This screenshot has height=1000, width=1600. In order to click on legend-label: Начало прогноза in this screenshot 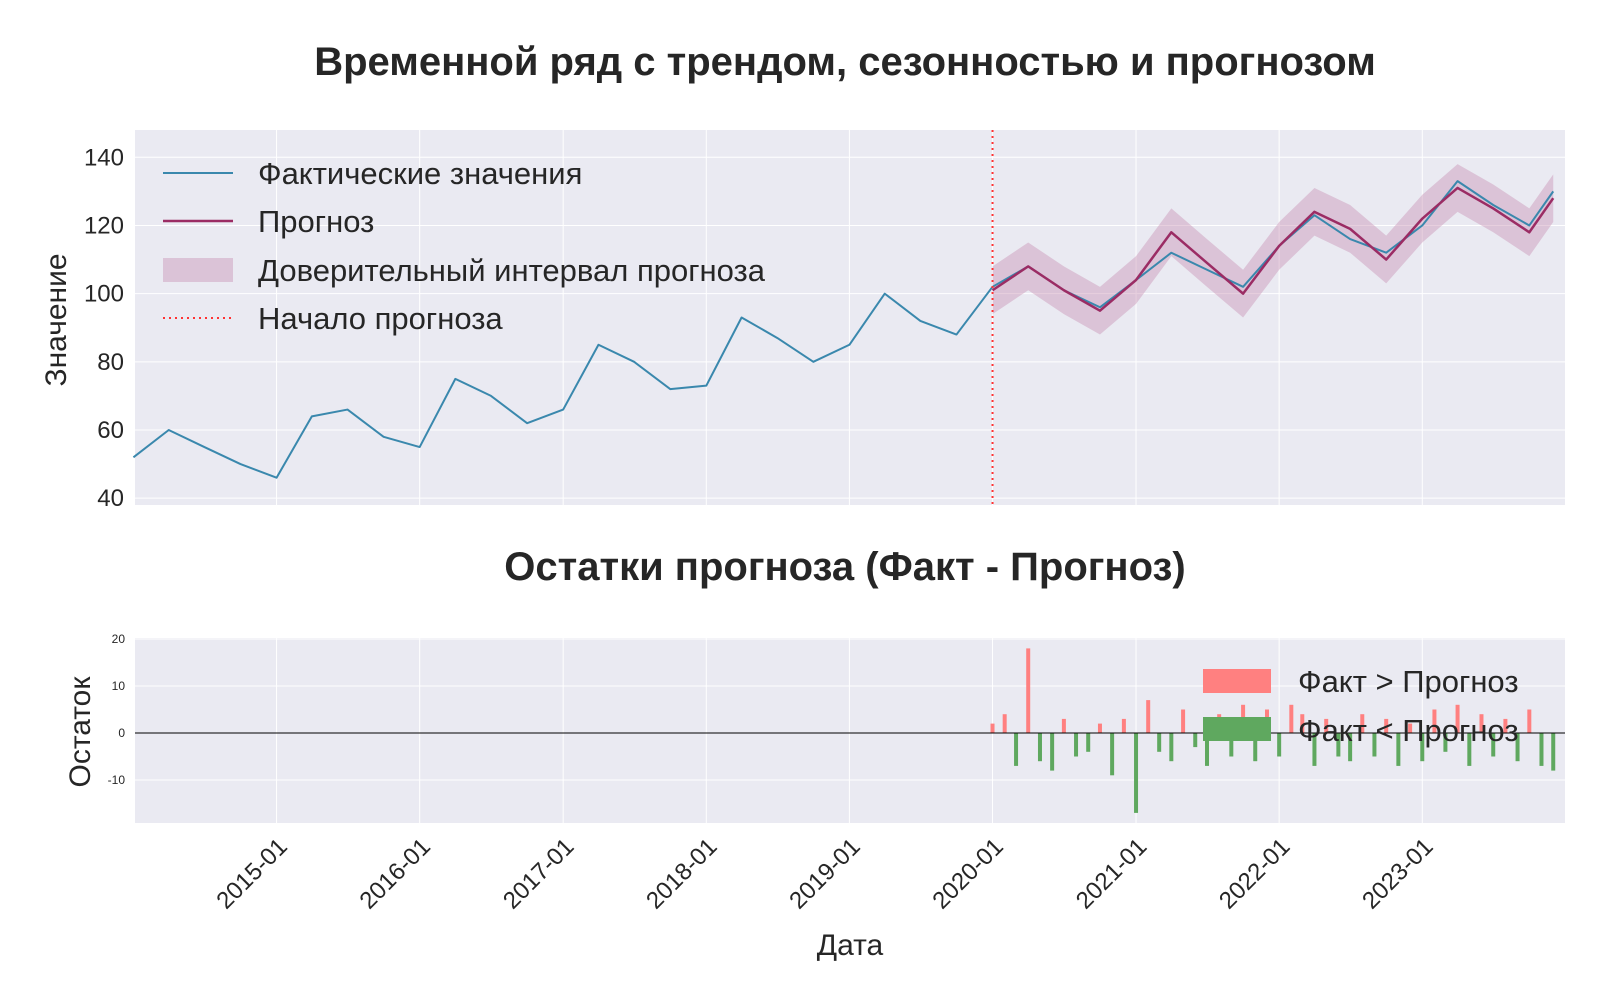, I will do `click(380, 318)`.